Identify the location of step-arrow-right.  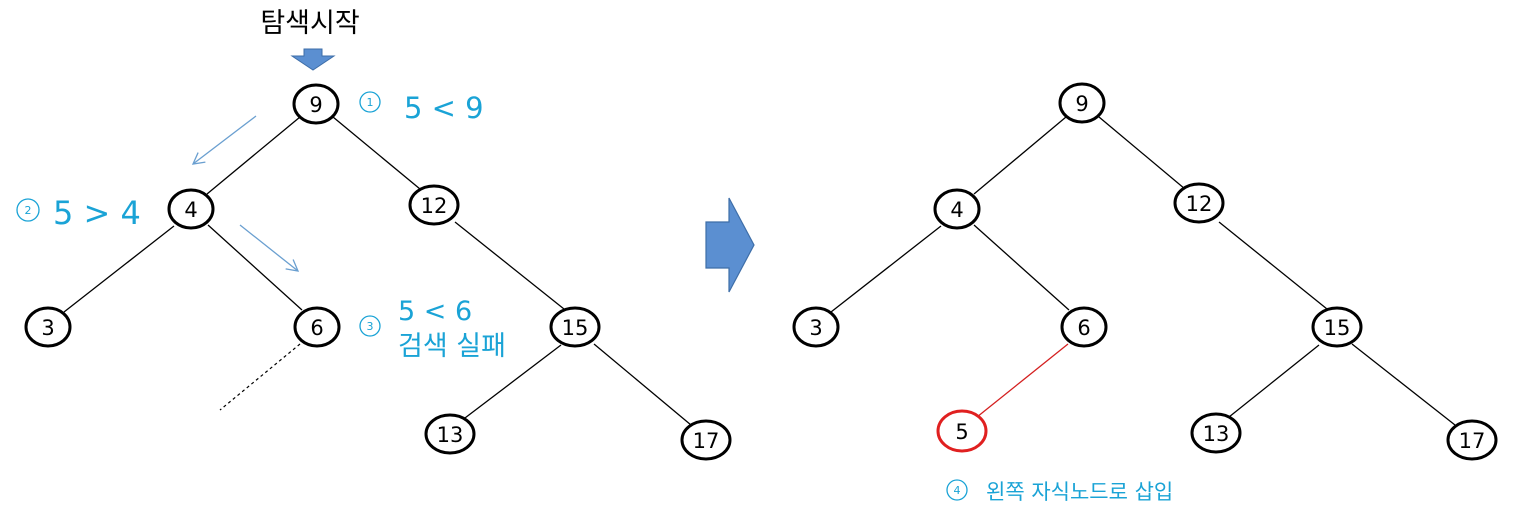
(269, 248).